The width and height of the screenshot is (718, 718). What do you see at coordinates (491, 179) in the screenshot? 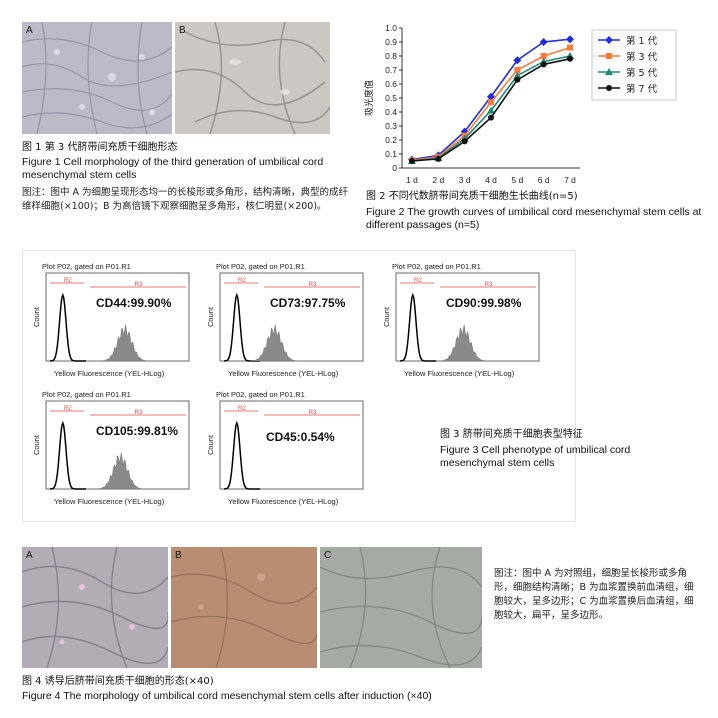
I see `x-tick-label: 4 d` at bounding box center [491, 179].